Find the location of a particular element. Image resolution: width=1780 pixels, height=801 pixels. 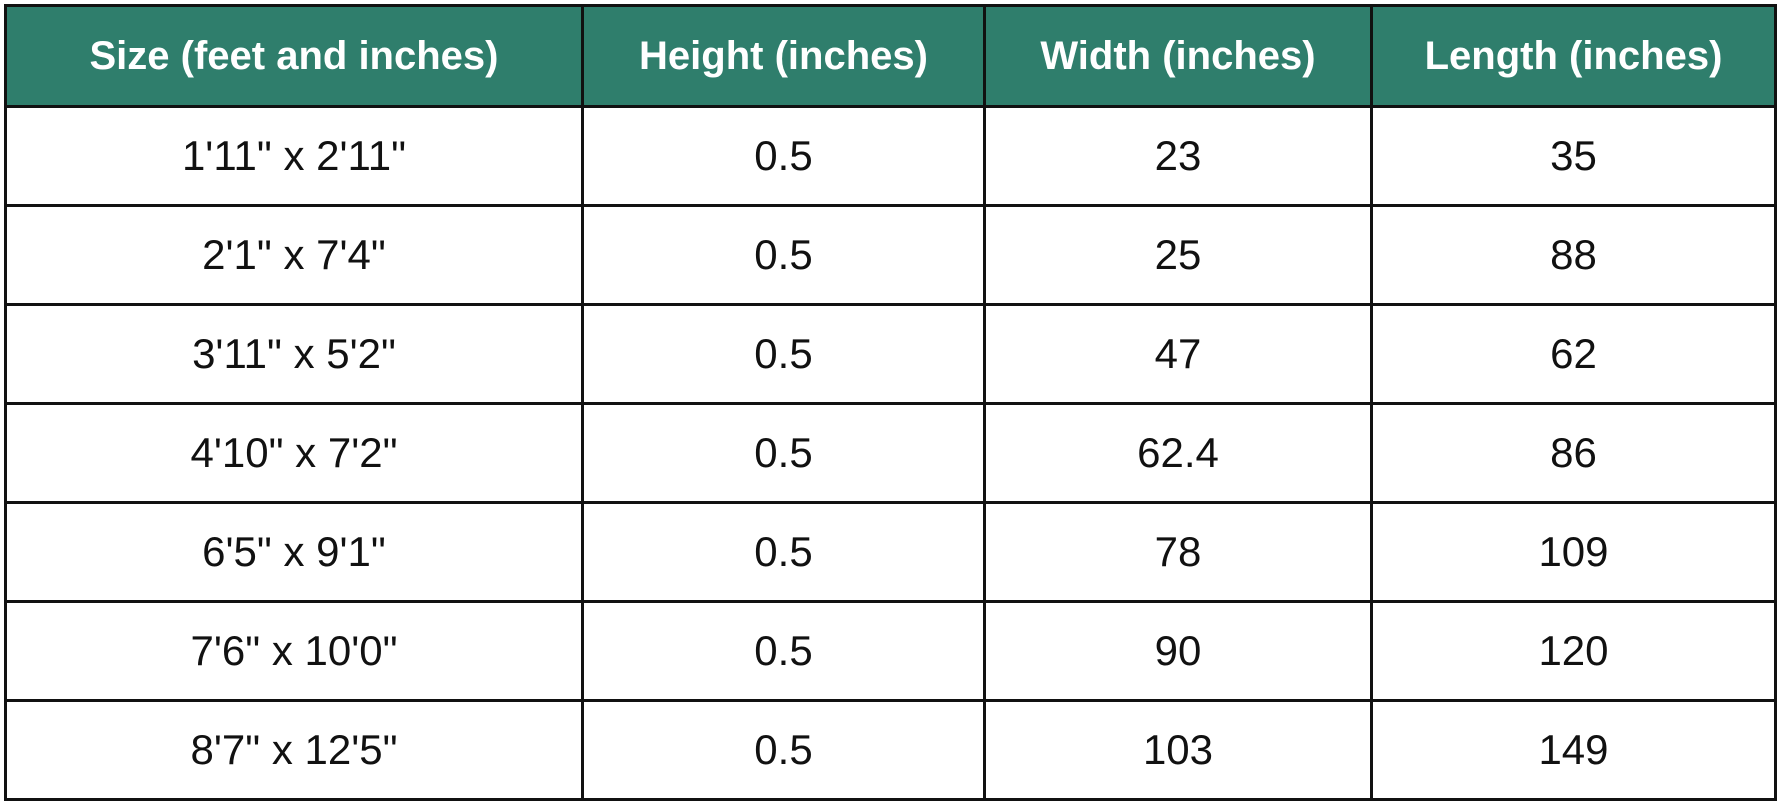

table-cell: 88 is located at coordinates (1573, 255).